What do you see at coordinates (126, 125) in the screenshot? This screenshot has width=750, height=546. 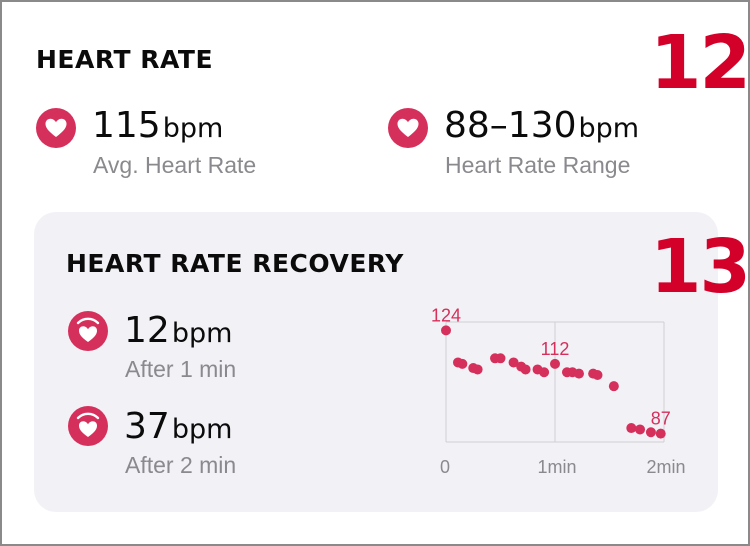 I see `avg-heart-rate-number: 115` at bounding box center [126, 125].